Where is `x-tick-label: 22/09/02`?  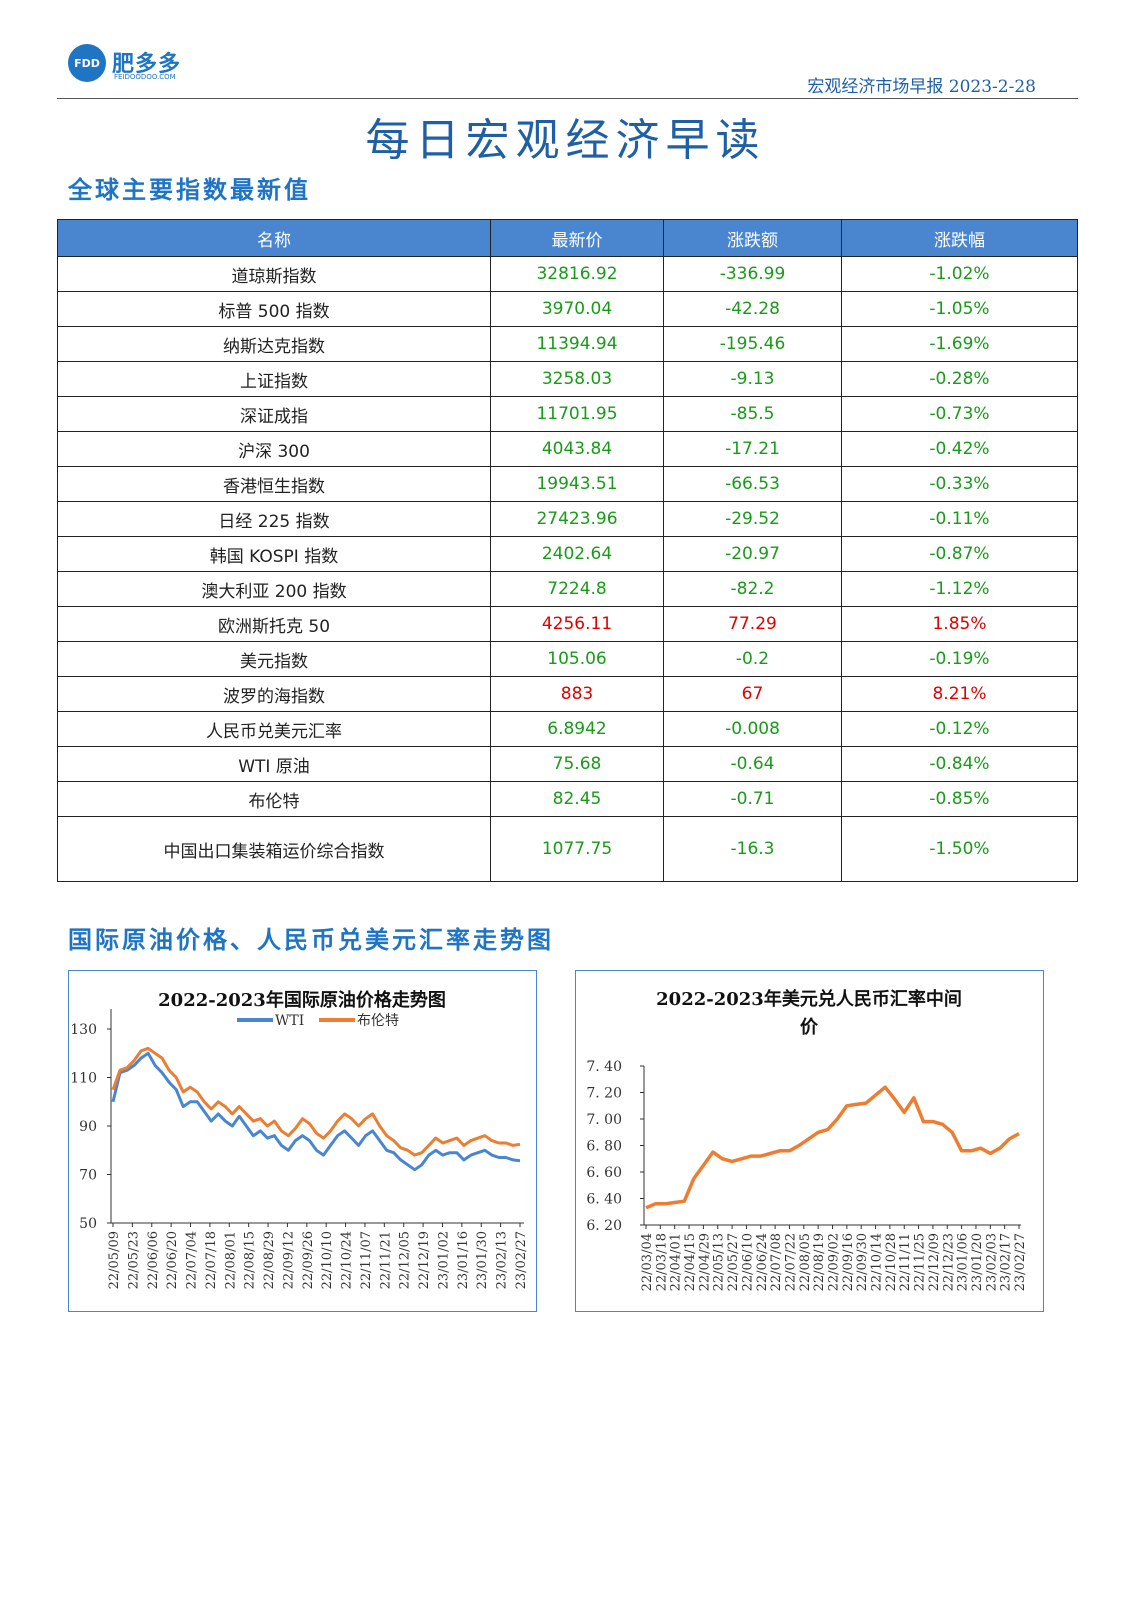
x-tick-label: 22/09/02 is located at coordinates (834, 1262).